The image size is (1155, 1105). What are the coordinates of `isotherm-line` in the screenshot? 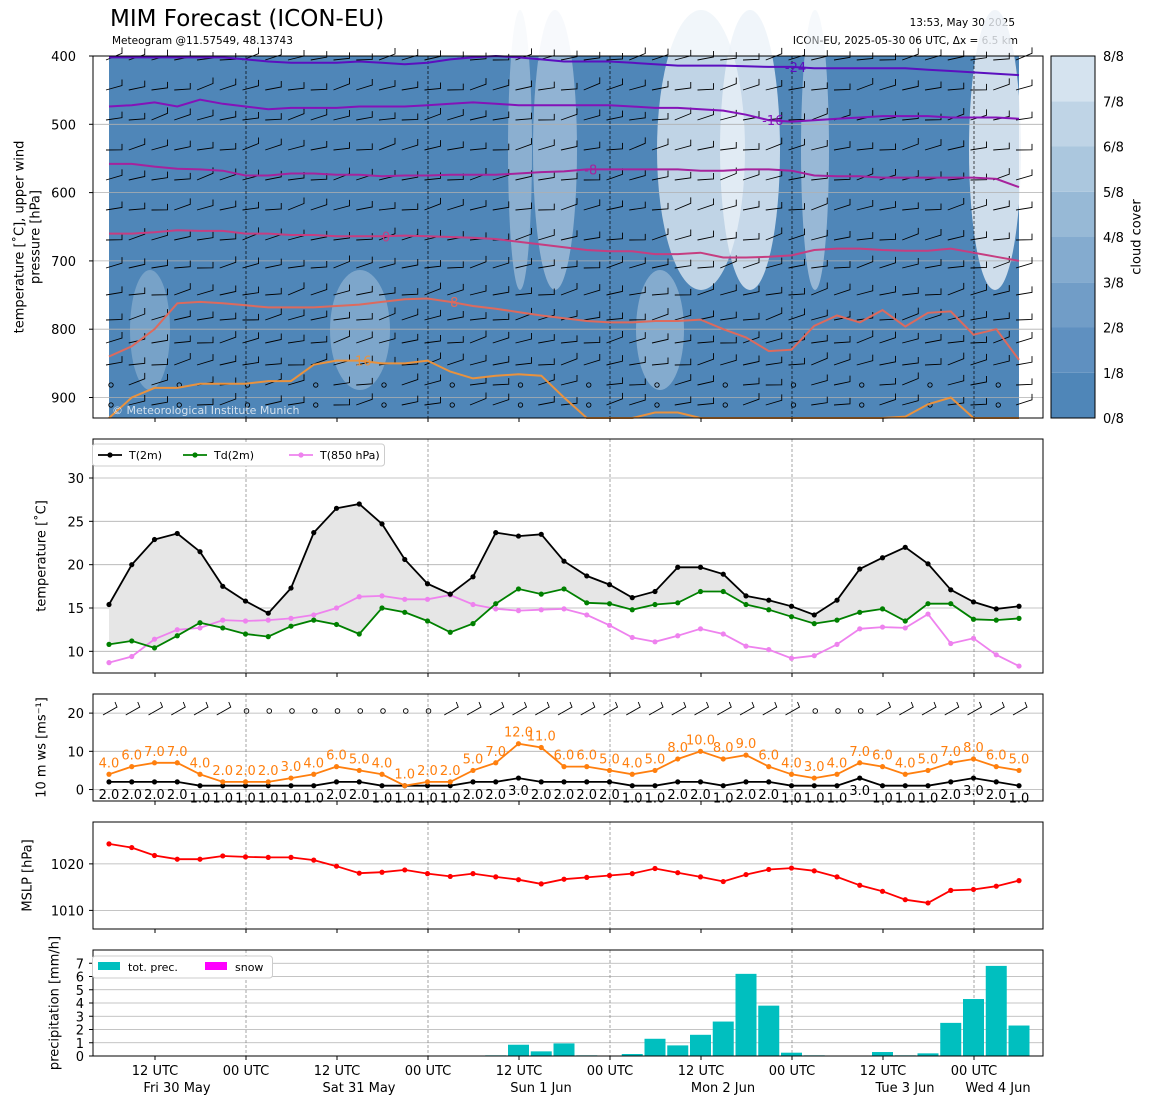 It's located at (564, 329).